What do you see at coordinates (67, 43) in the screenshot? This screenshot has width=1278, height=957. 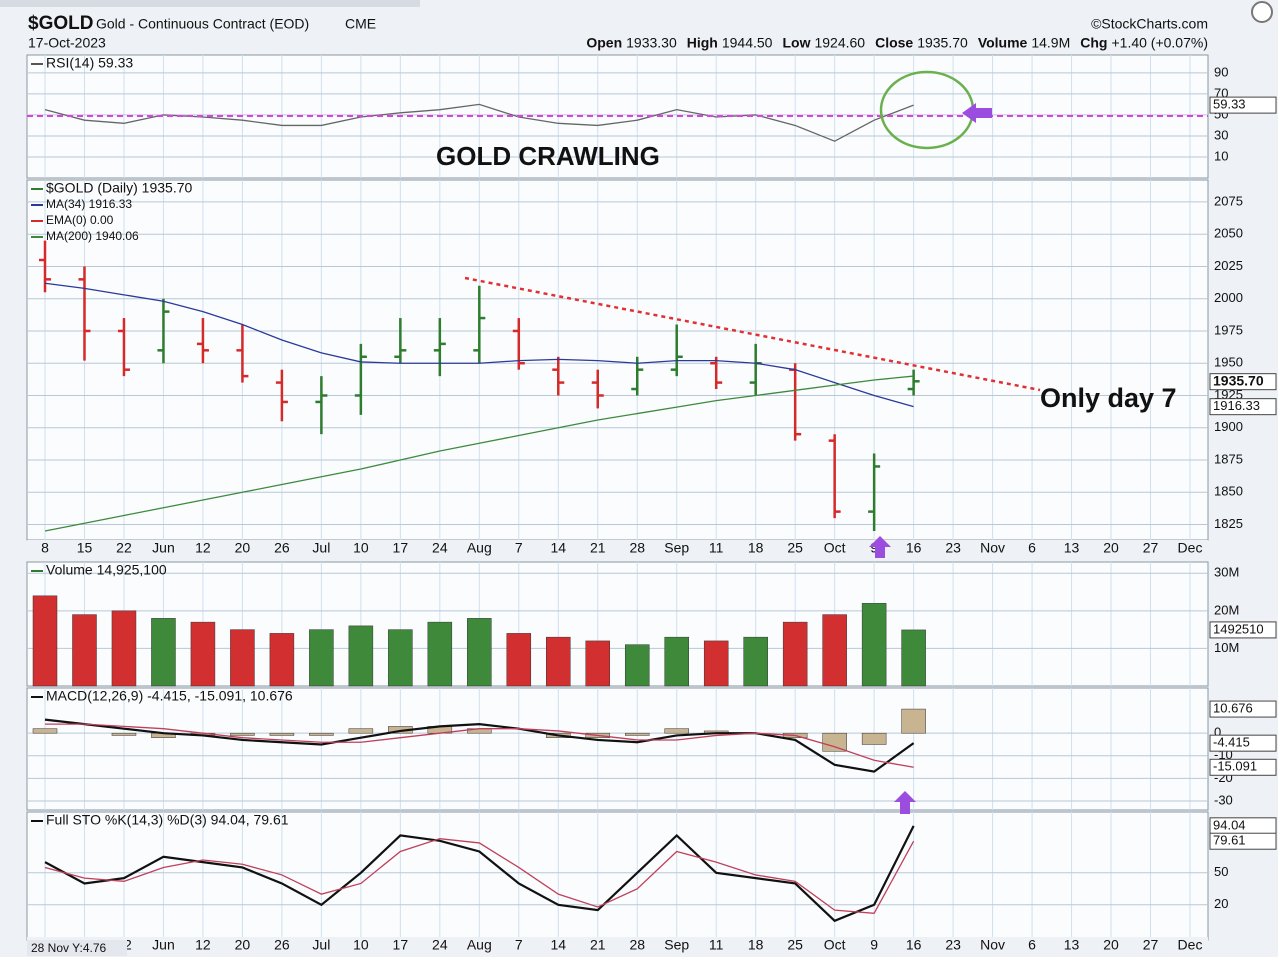 I see `date: 17-Oct-2023` at bounding box center [67, 43].